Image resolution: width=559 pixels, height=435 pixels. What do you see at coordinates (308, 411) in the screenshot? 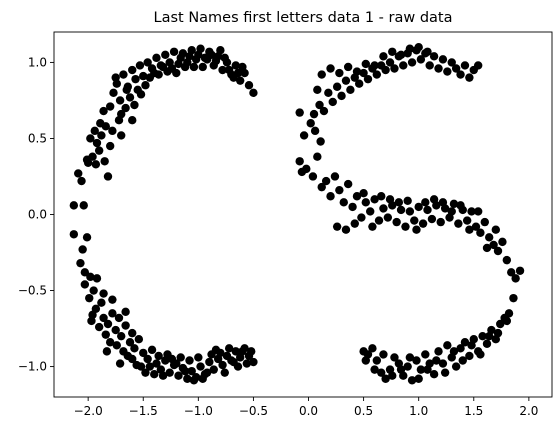
I see `x-tick-label: 0.0` at bounding box center [308, 411].